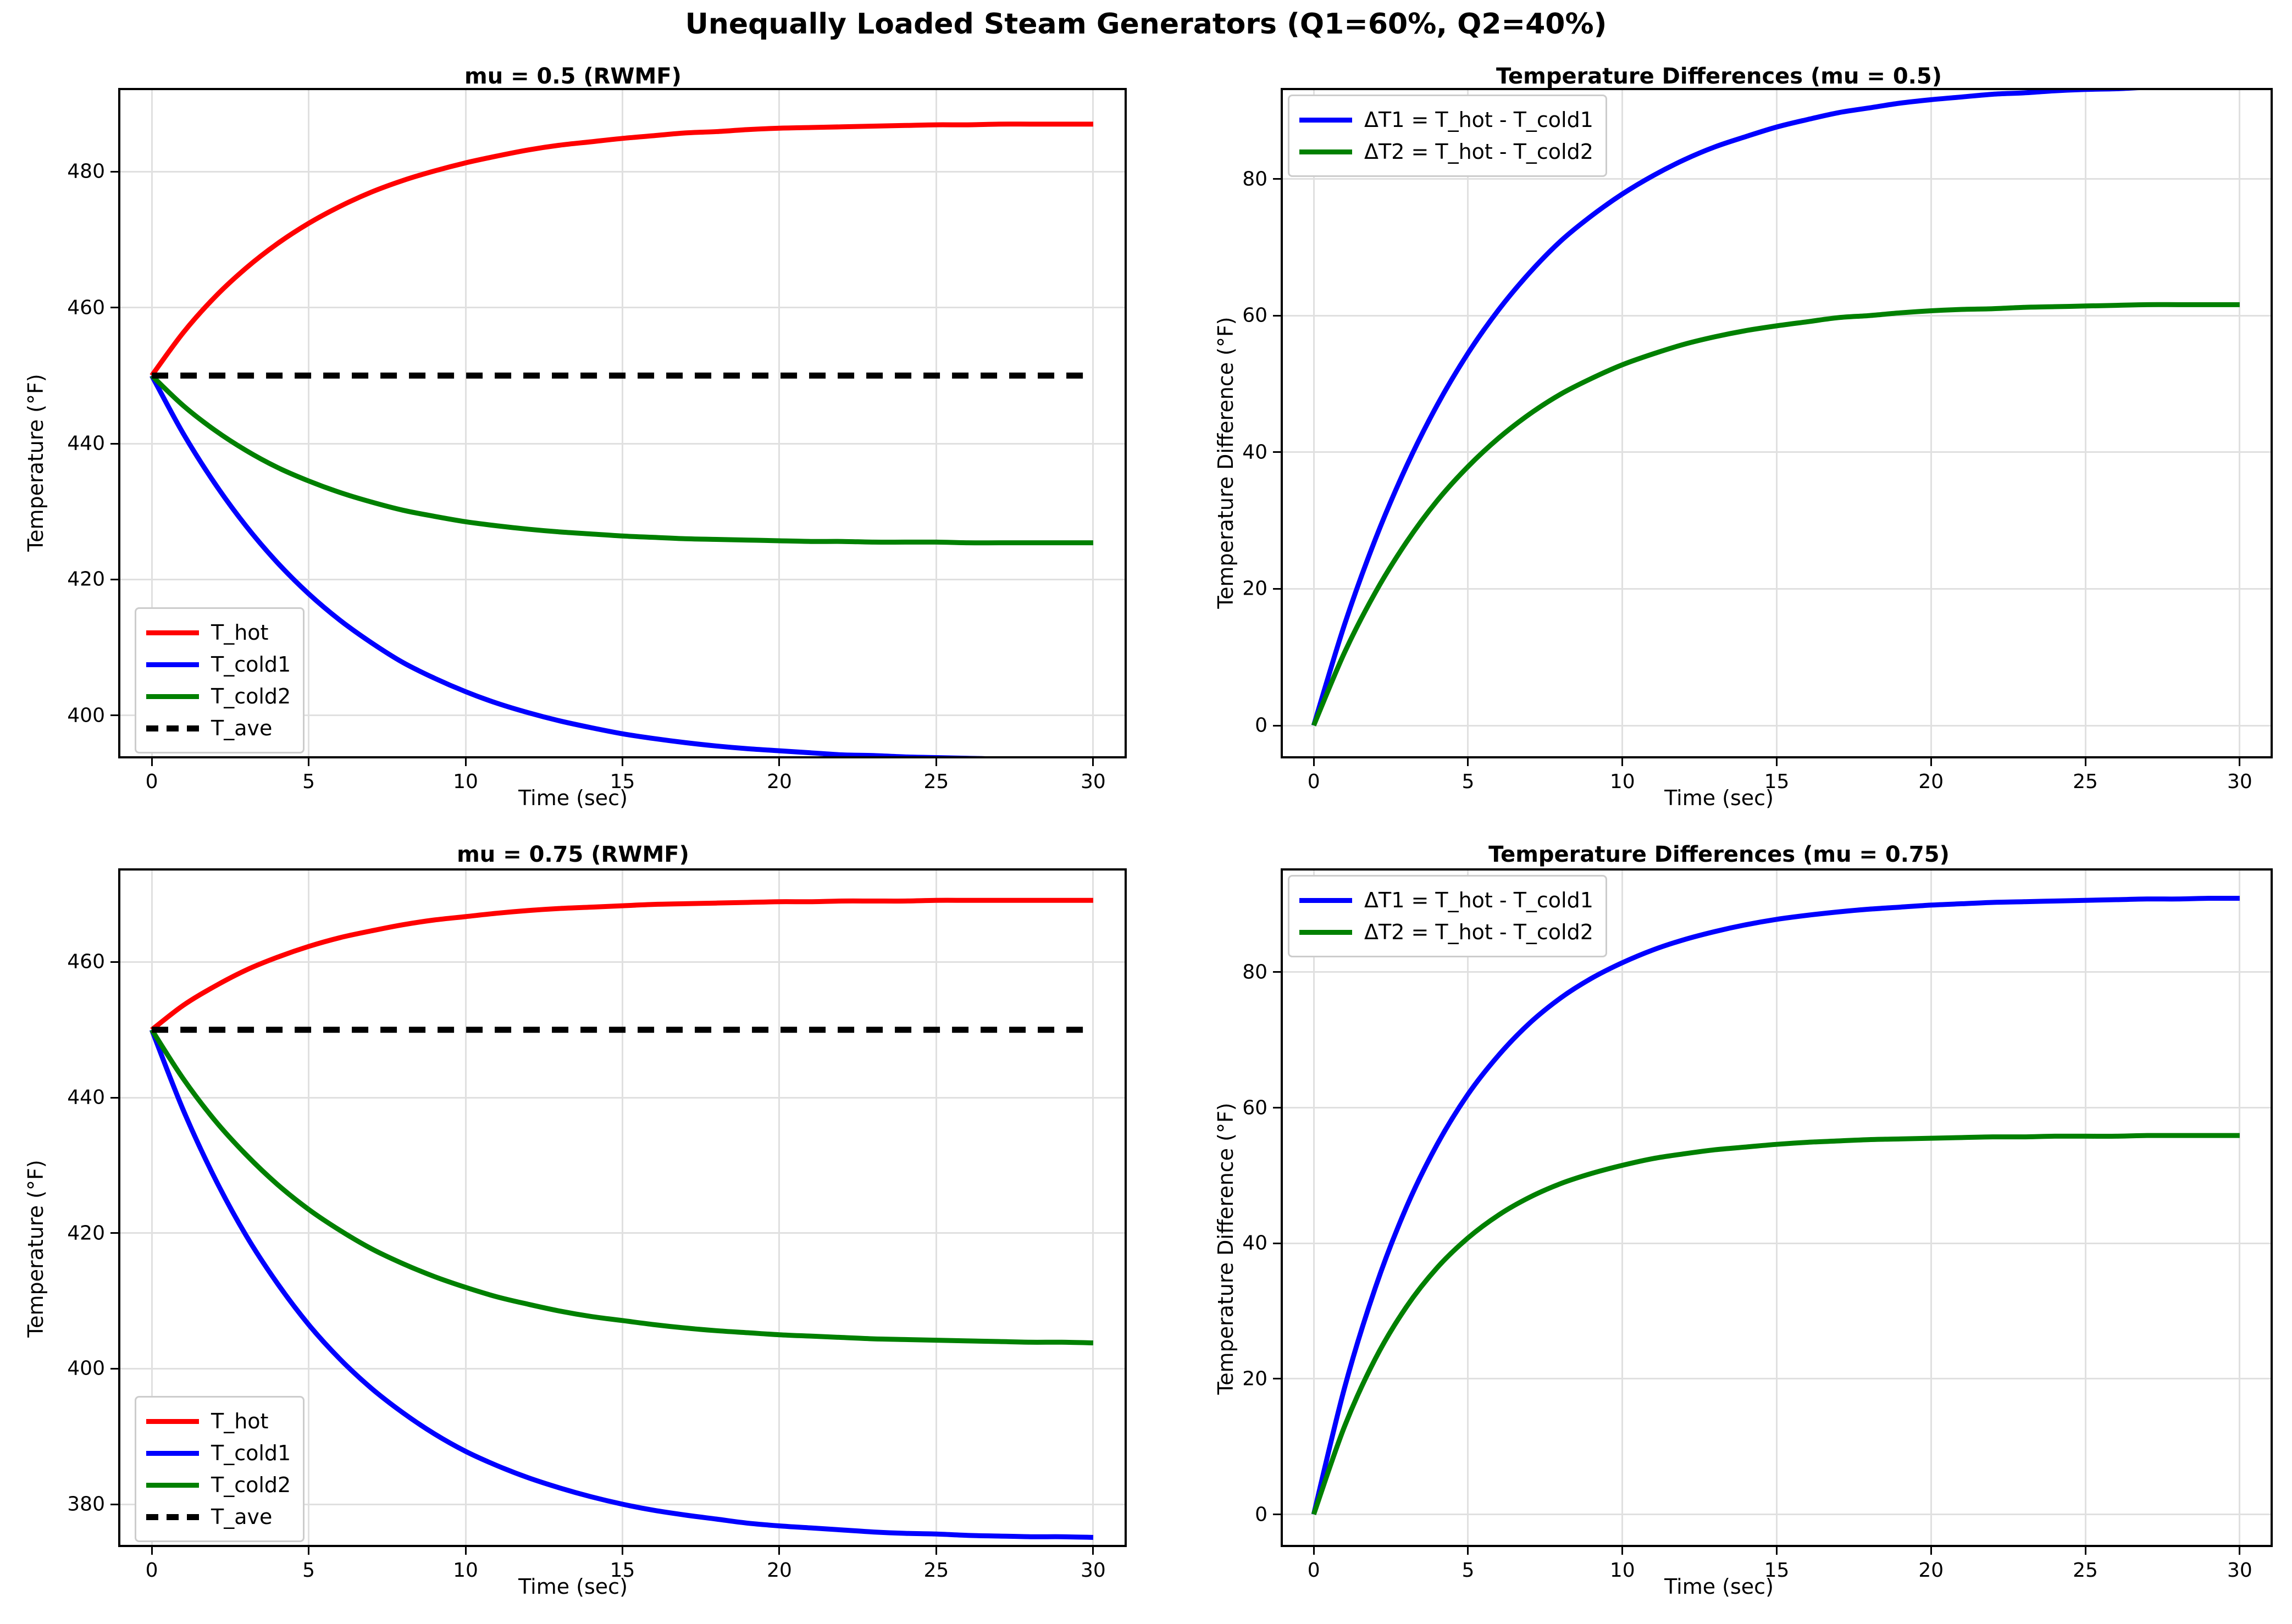 This screenshot has width=2292, height=1624. I want to click on y-axis-tick-label: 400, so click(86, 1368).